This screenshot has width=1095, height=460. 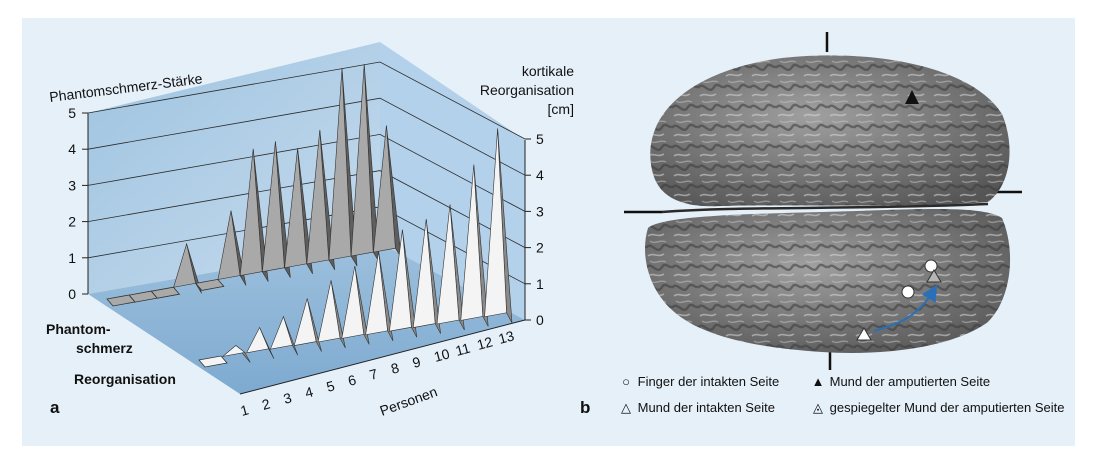 I want to click on series2-label: Reorganisation, so click(x=125, y=379).